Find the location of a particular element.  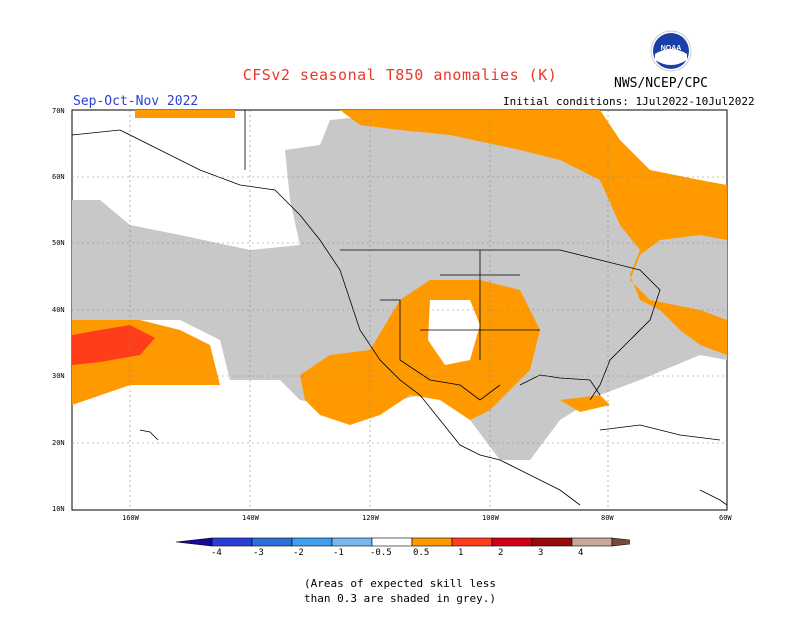

lat-label-60n: 60N is located at coordinates (58, 177).